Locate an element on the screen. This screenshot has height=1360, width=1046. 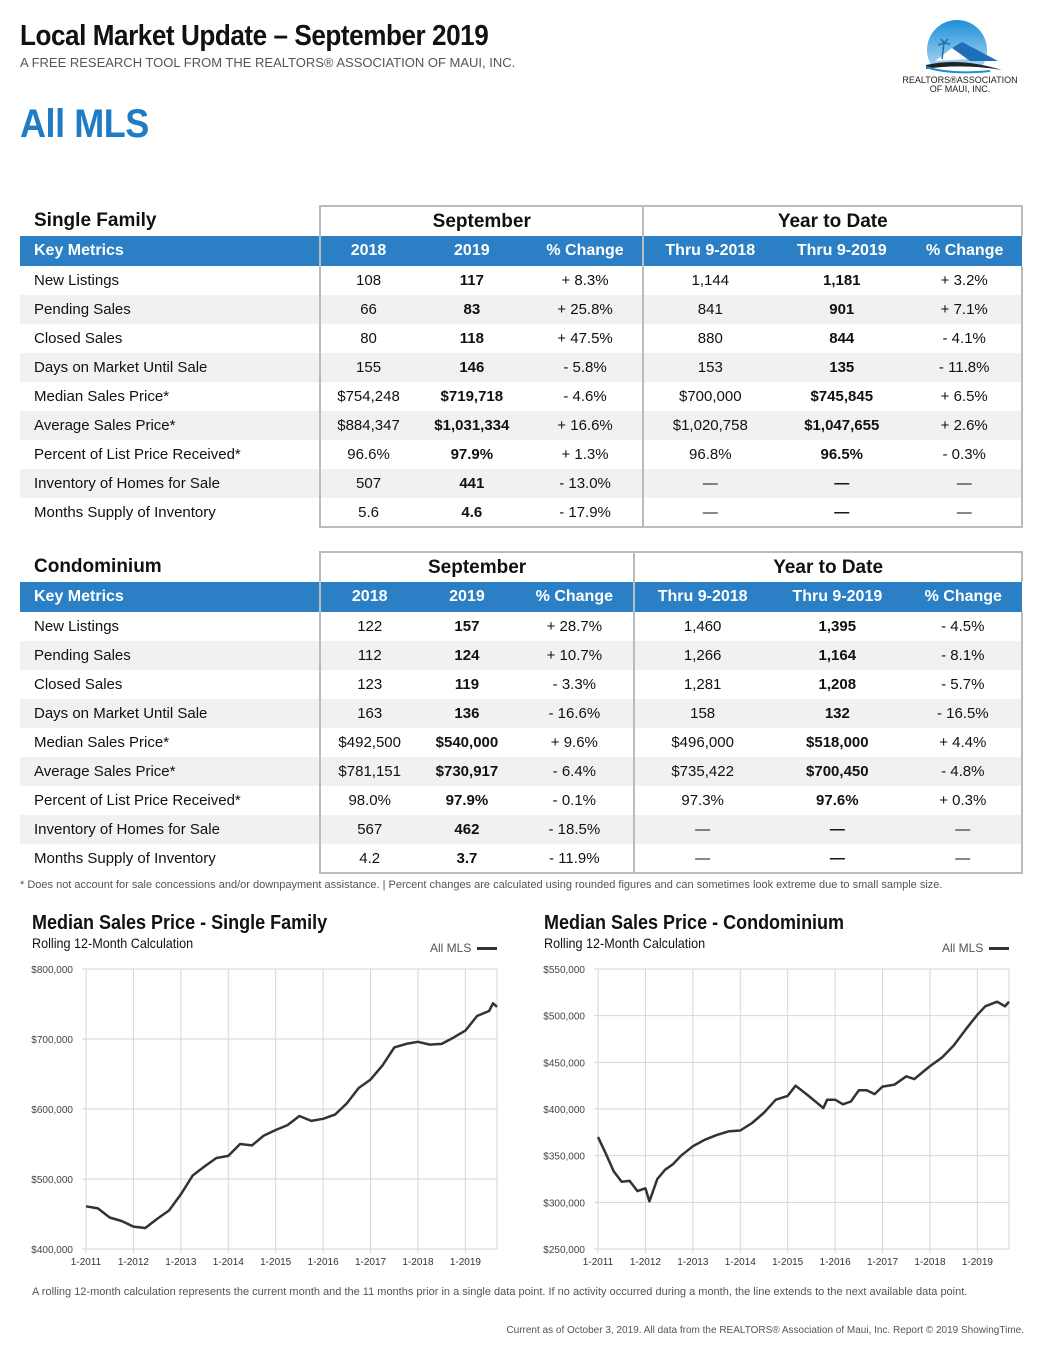
section-title: Condominium is located at coordinates (98, 566).